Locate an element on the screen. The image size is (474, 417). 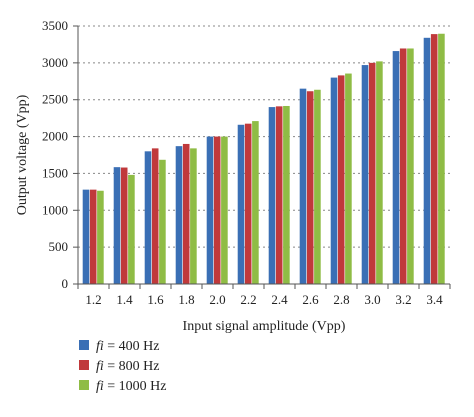
y-tick-label: 2500 is located at coordinates (55, 99).